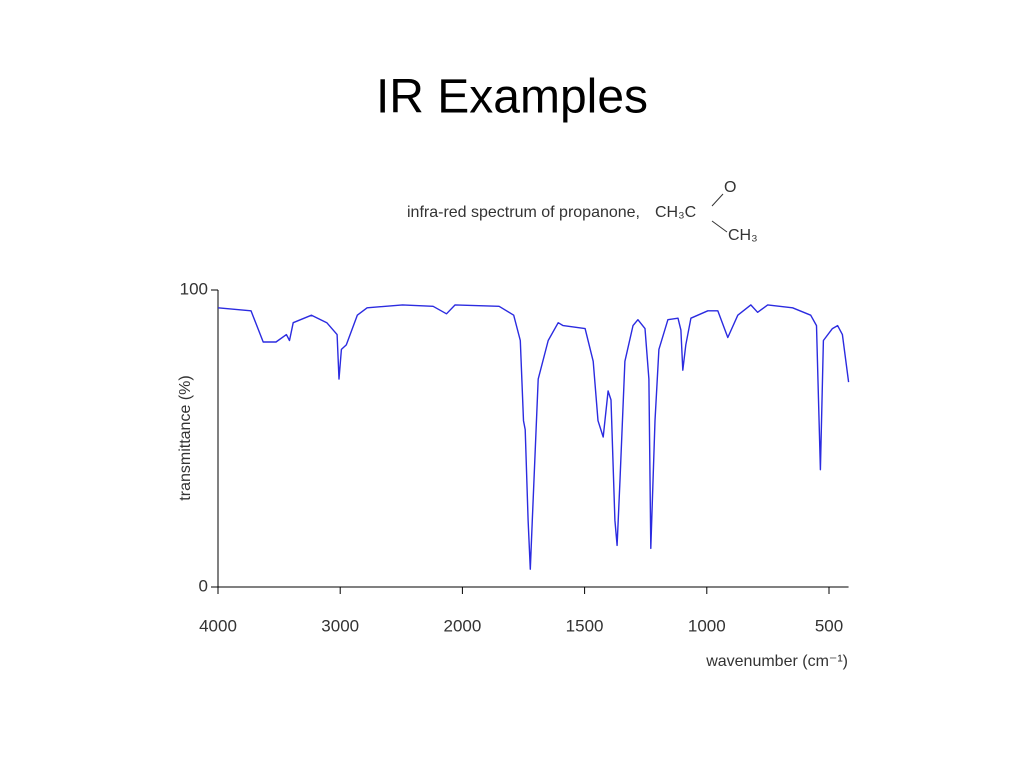 The image size is (1024, 773). Describe the element at coordinates (512, 97) in the screenshot. I see `slide-title: IR Examples` at that location.